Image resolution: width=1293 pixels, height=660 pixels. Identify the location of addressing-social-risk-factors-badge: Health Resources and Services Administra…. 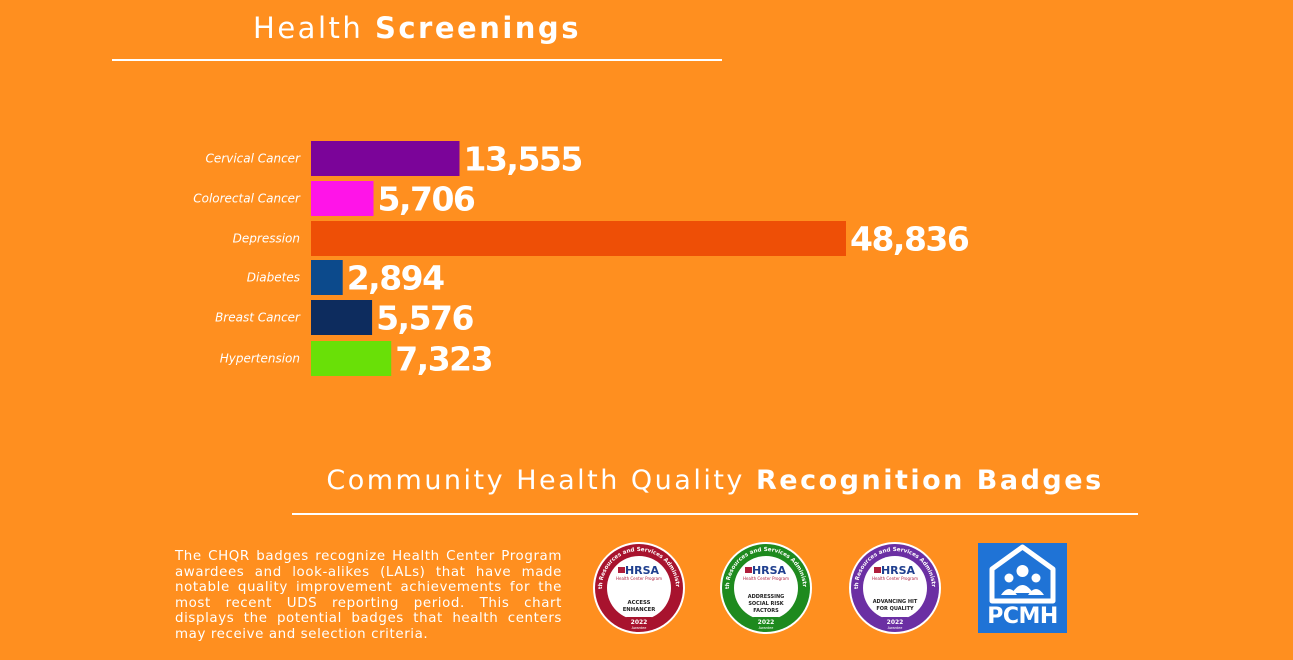
(765, 587).